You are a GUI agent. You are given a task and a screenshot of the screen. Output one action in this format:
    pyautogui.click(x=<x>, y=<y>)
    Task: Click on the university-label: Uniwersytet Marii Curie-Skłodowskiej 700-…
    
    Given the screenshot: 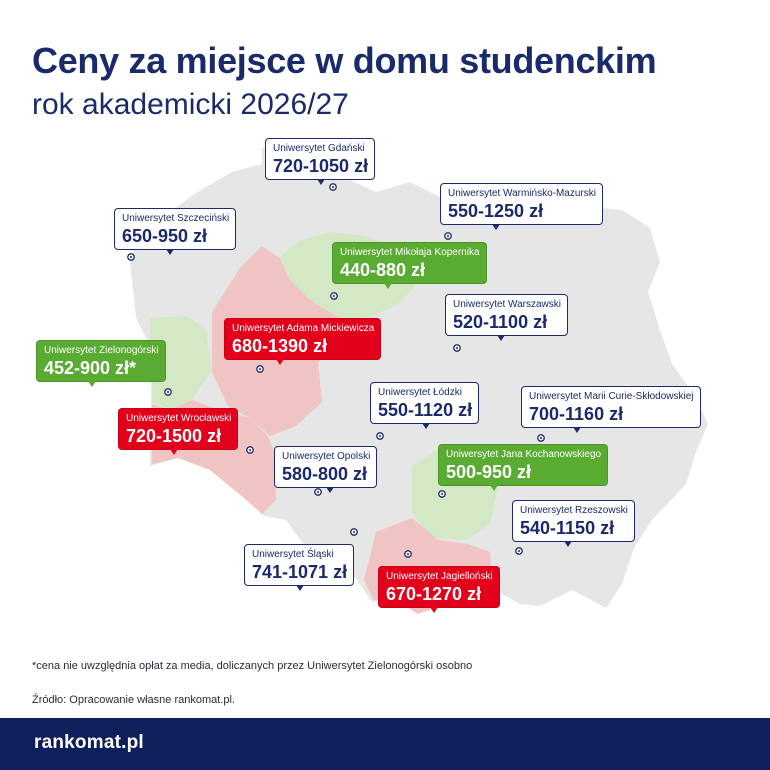 What is the action you would take?
    pyautogui.click(x=611, y=407)
    